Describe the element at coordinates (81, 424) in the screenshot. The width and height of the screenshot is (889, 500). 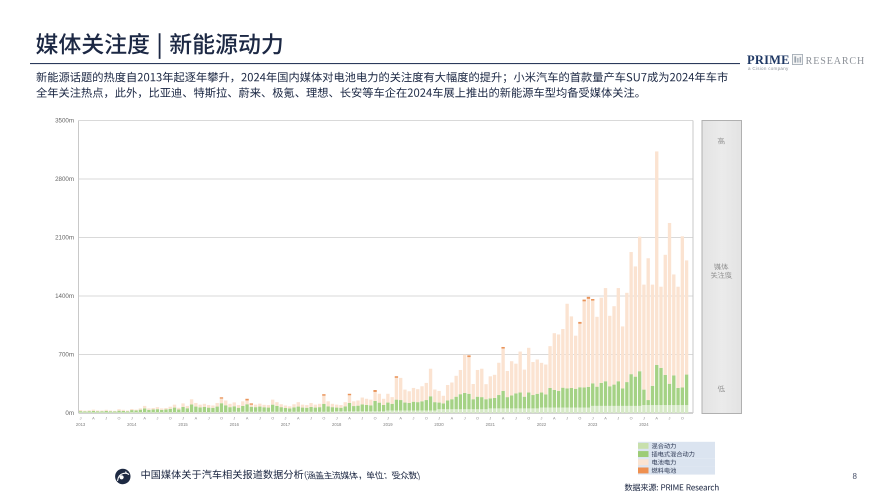
I see `svg-text: 2013` at that location.